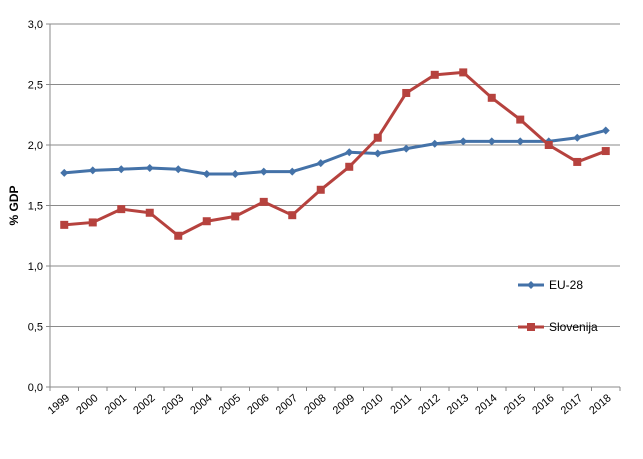 The image size is (643, 459). Describe the element at coordinates (87, 404) in the screenshot. I see `x-tick-label: 2000` at that location.